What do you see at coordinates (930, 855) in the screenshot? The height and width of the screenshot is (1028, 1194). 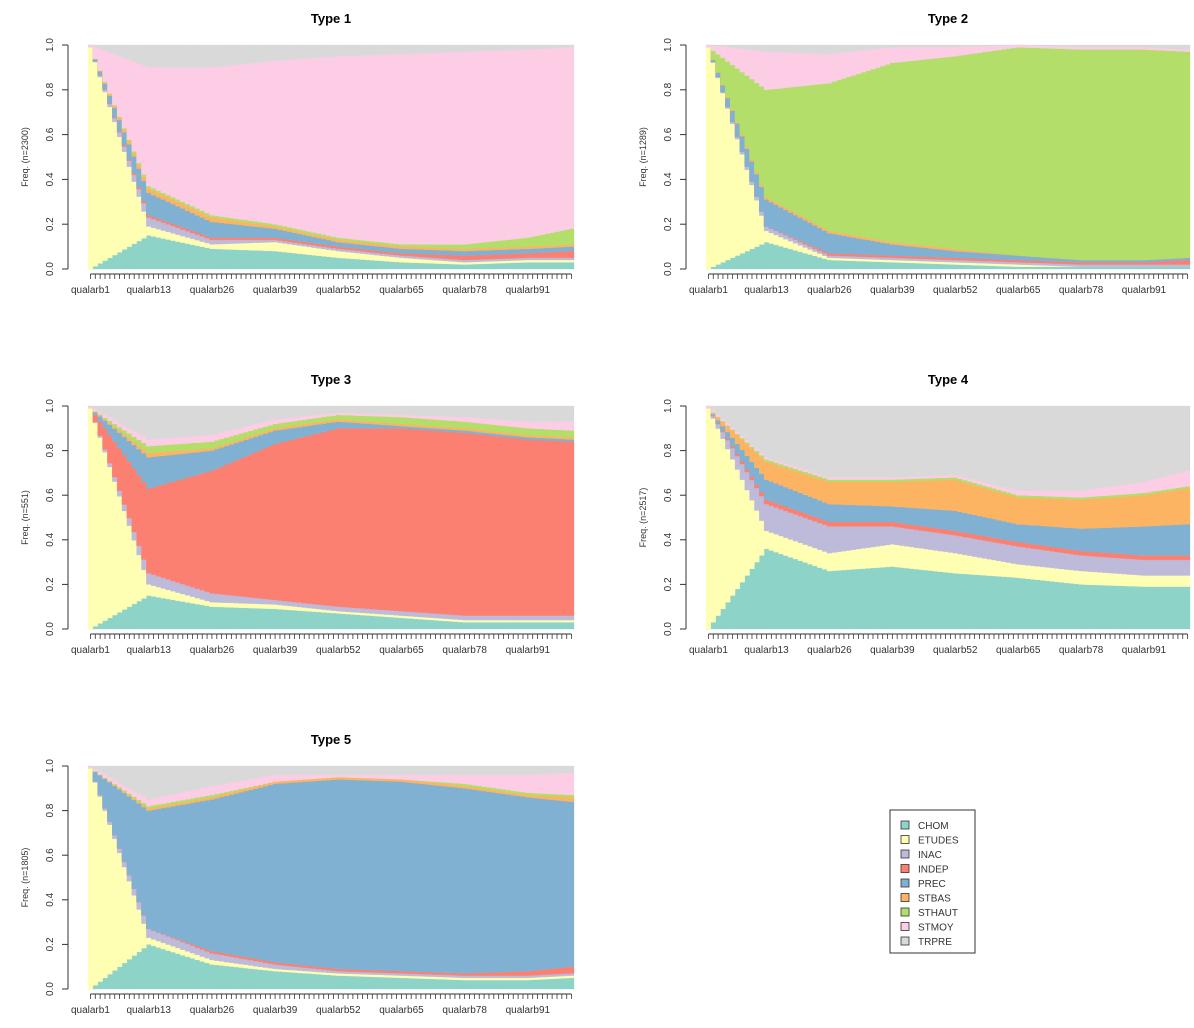 I see `legend-label: INAC` at bounding box center [930, 855].